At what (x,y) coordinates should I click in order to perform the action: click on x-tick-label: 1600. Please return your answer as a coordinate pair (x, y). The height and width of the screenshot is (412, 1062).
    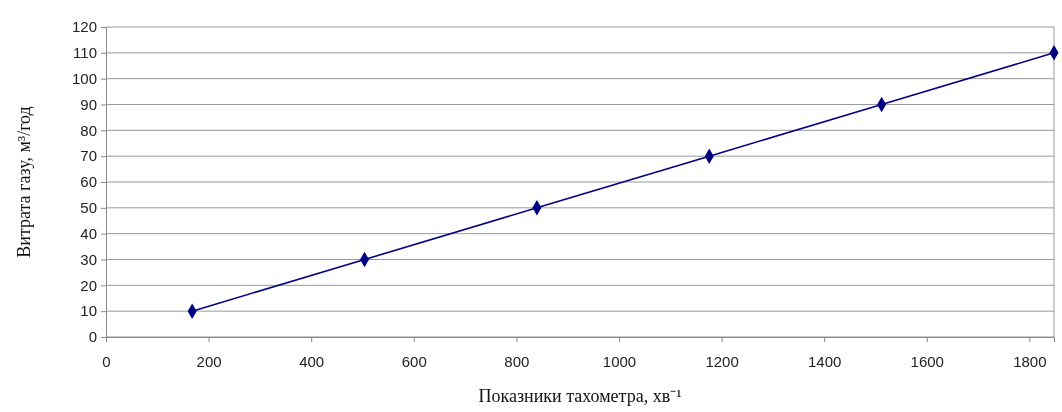
    Looking at the image, I should click on (927, 361).